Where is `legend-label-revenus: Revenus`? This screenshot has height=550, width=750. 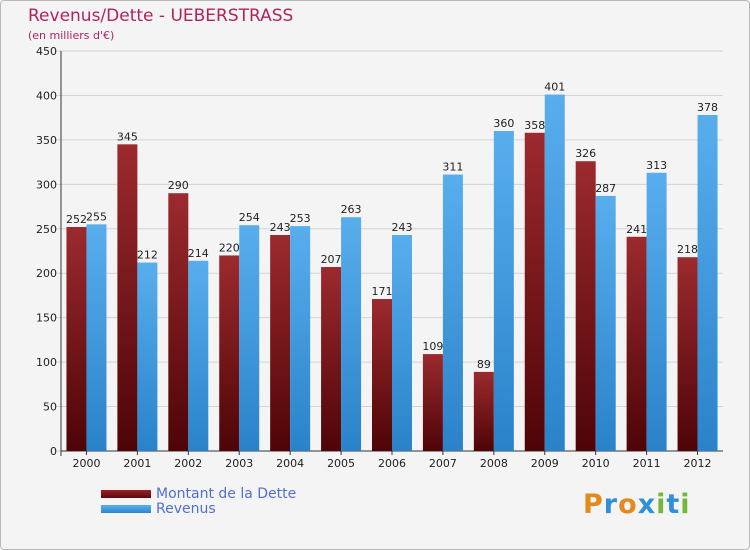 legend-label-revenus: Revenus is located at coordinates (186, 509).